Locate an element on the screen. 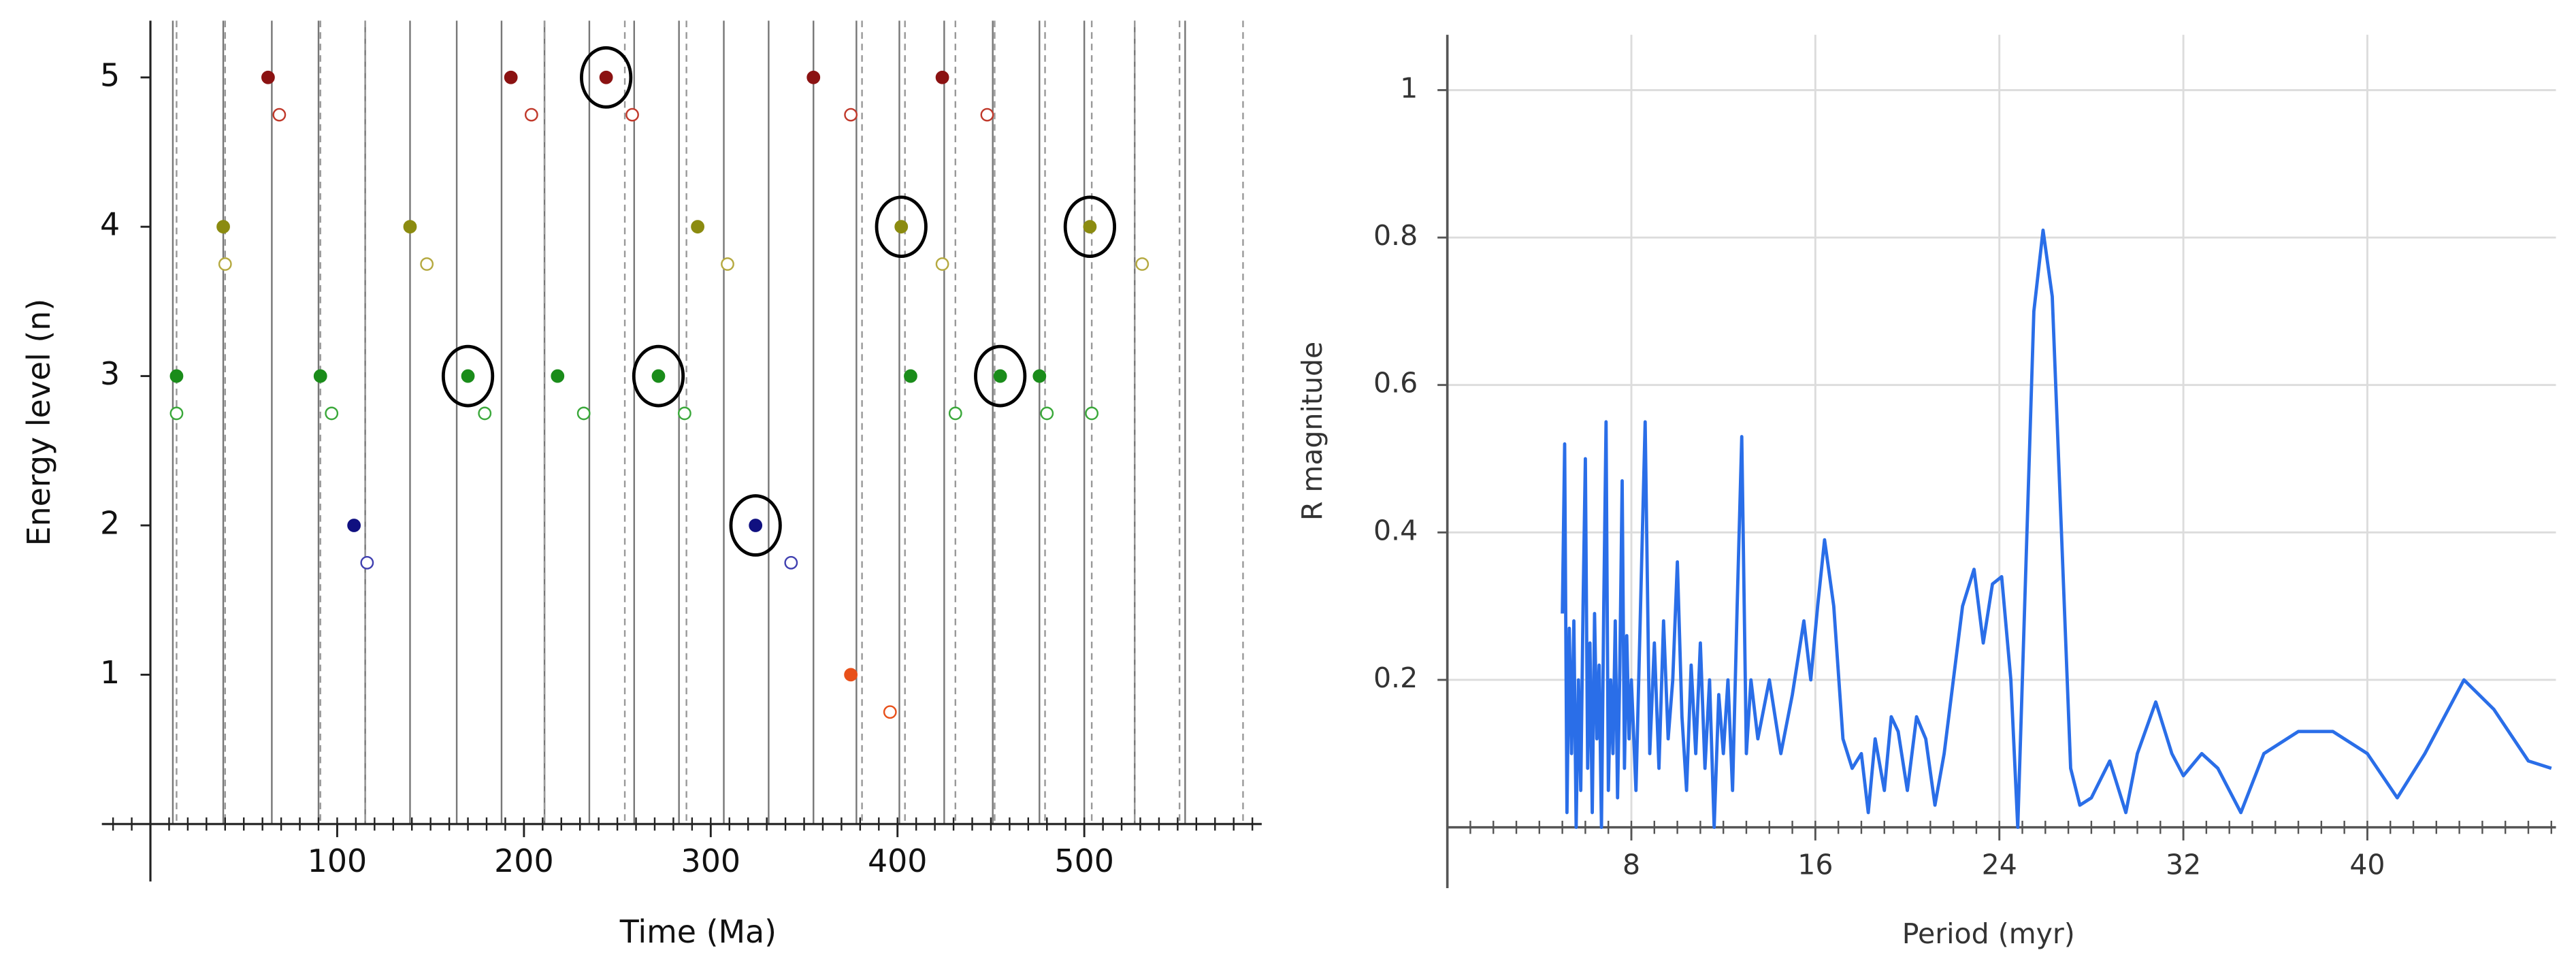  y-tick-label: 2 is located at coordinates (110, 522).